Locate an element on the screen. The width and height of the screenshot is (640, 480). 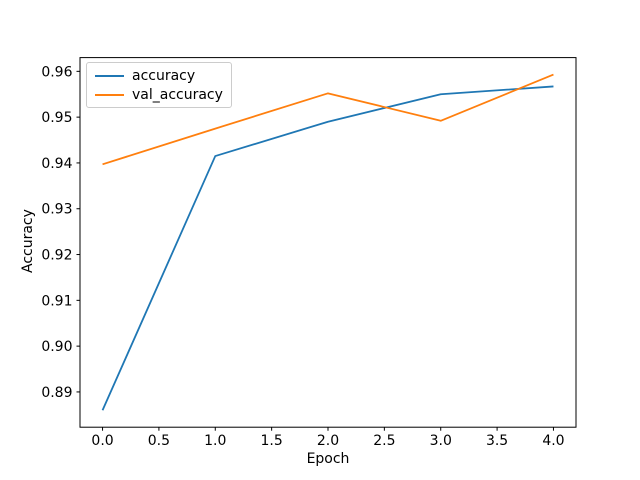
x-axis-label: Epoch is located at coordinates (328, 459).